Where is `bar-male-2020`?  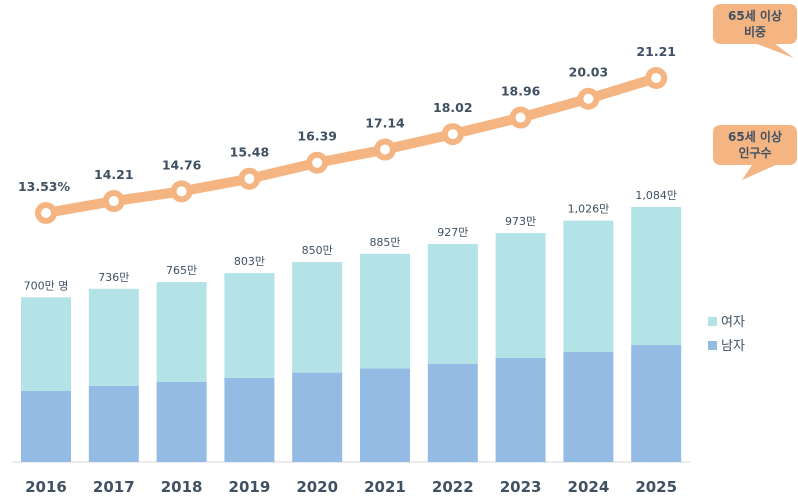
bar-male-2020 is located at coordinates (317, 417).